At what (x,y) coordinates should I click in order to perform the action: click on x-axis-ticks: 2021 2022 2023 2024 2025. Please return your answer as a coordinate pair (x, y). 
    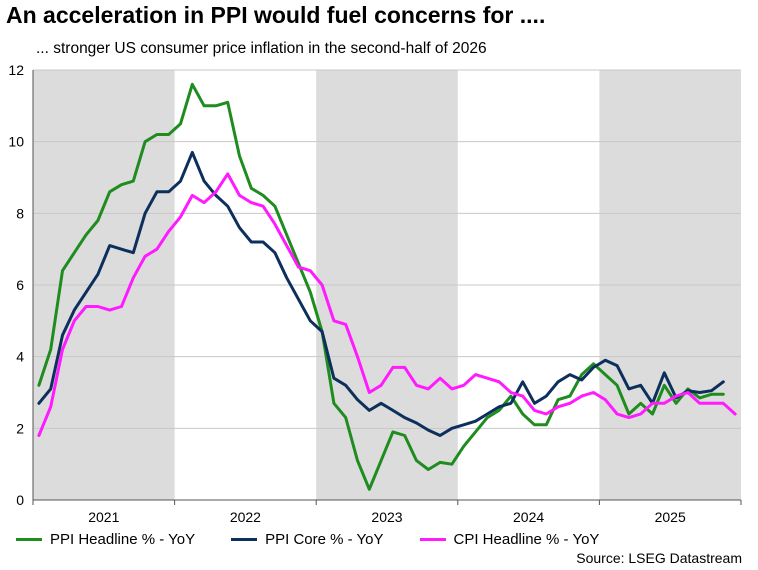
    Looking at the image, I should click on (387, 512).